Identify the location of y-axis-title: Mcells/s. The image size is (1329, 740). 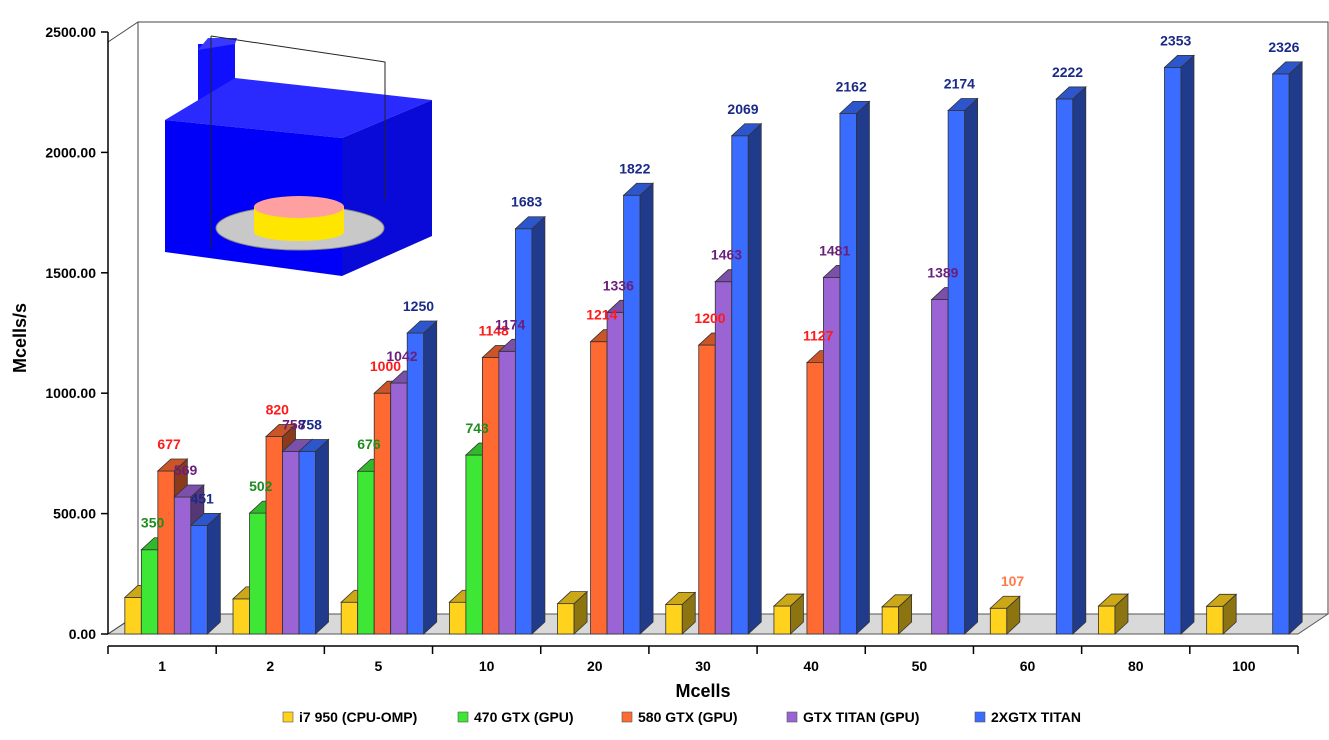
(20, 338).